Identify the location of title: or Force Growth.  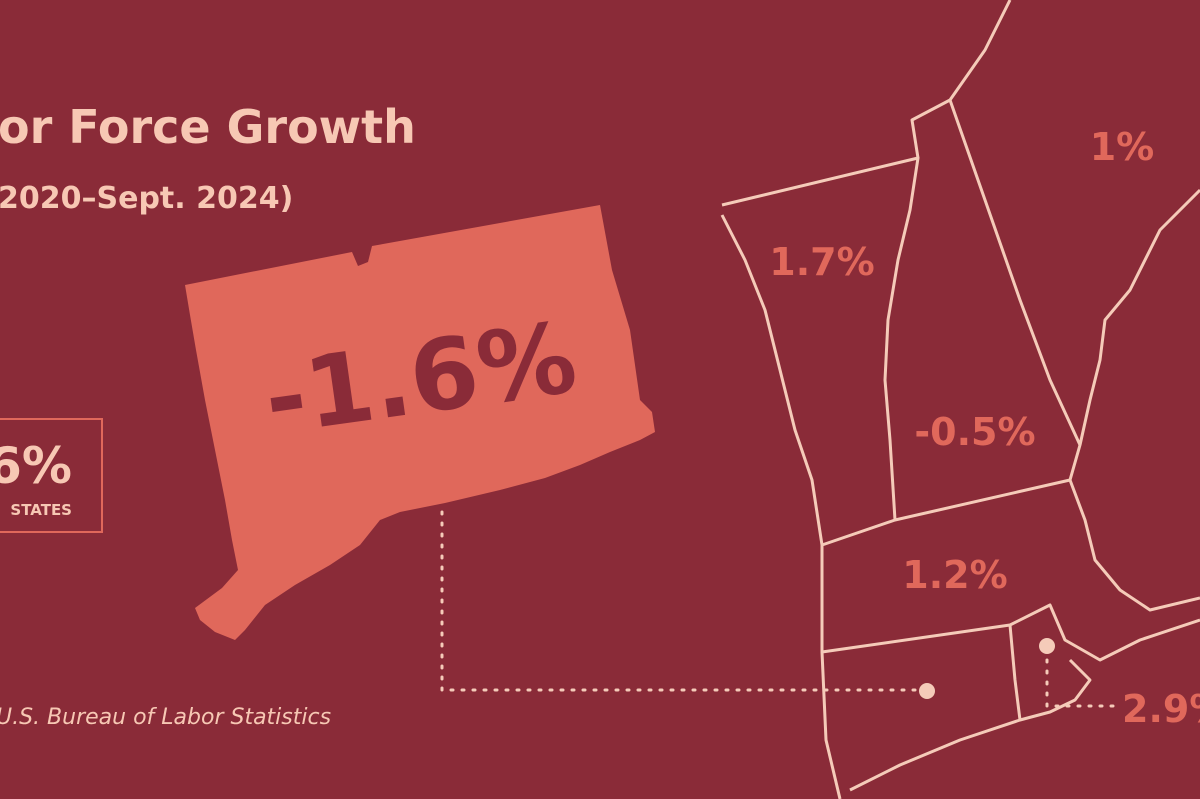
(208, 127).